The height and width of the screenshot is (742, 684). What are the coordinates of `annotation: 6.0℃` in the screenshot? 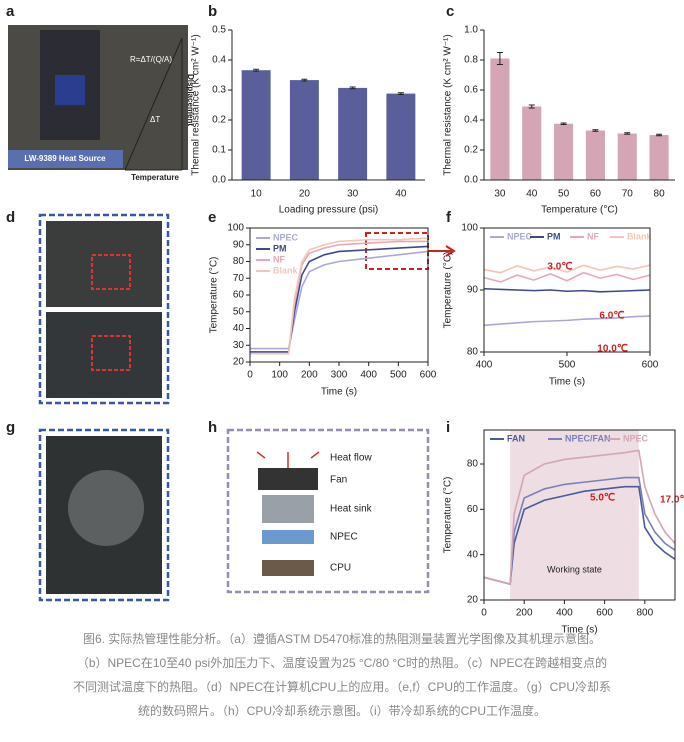 It's located at (611, 316).